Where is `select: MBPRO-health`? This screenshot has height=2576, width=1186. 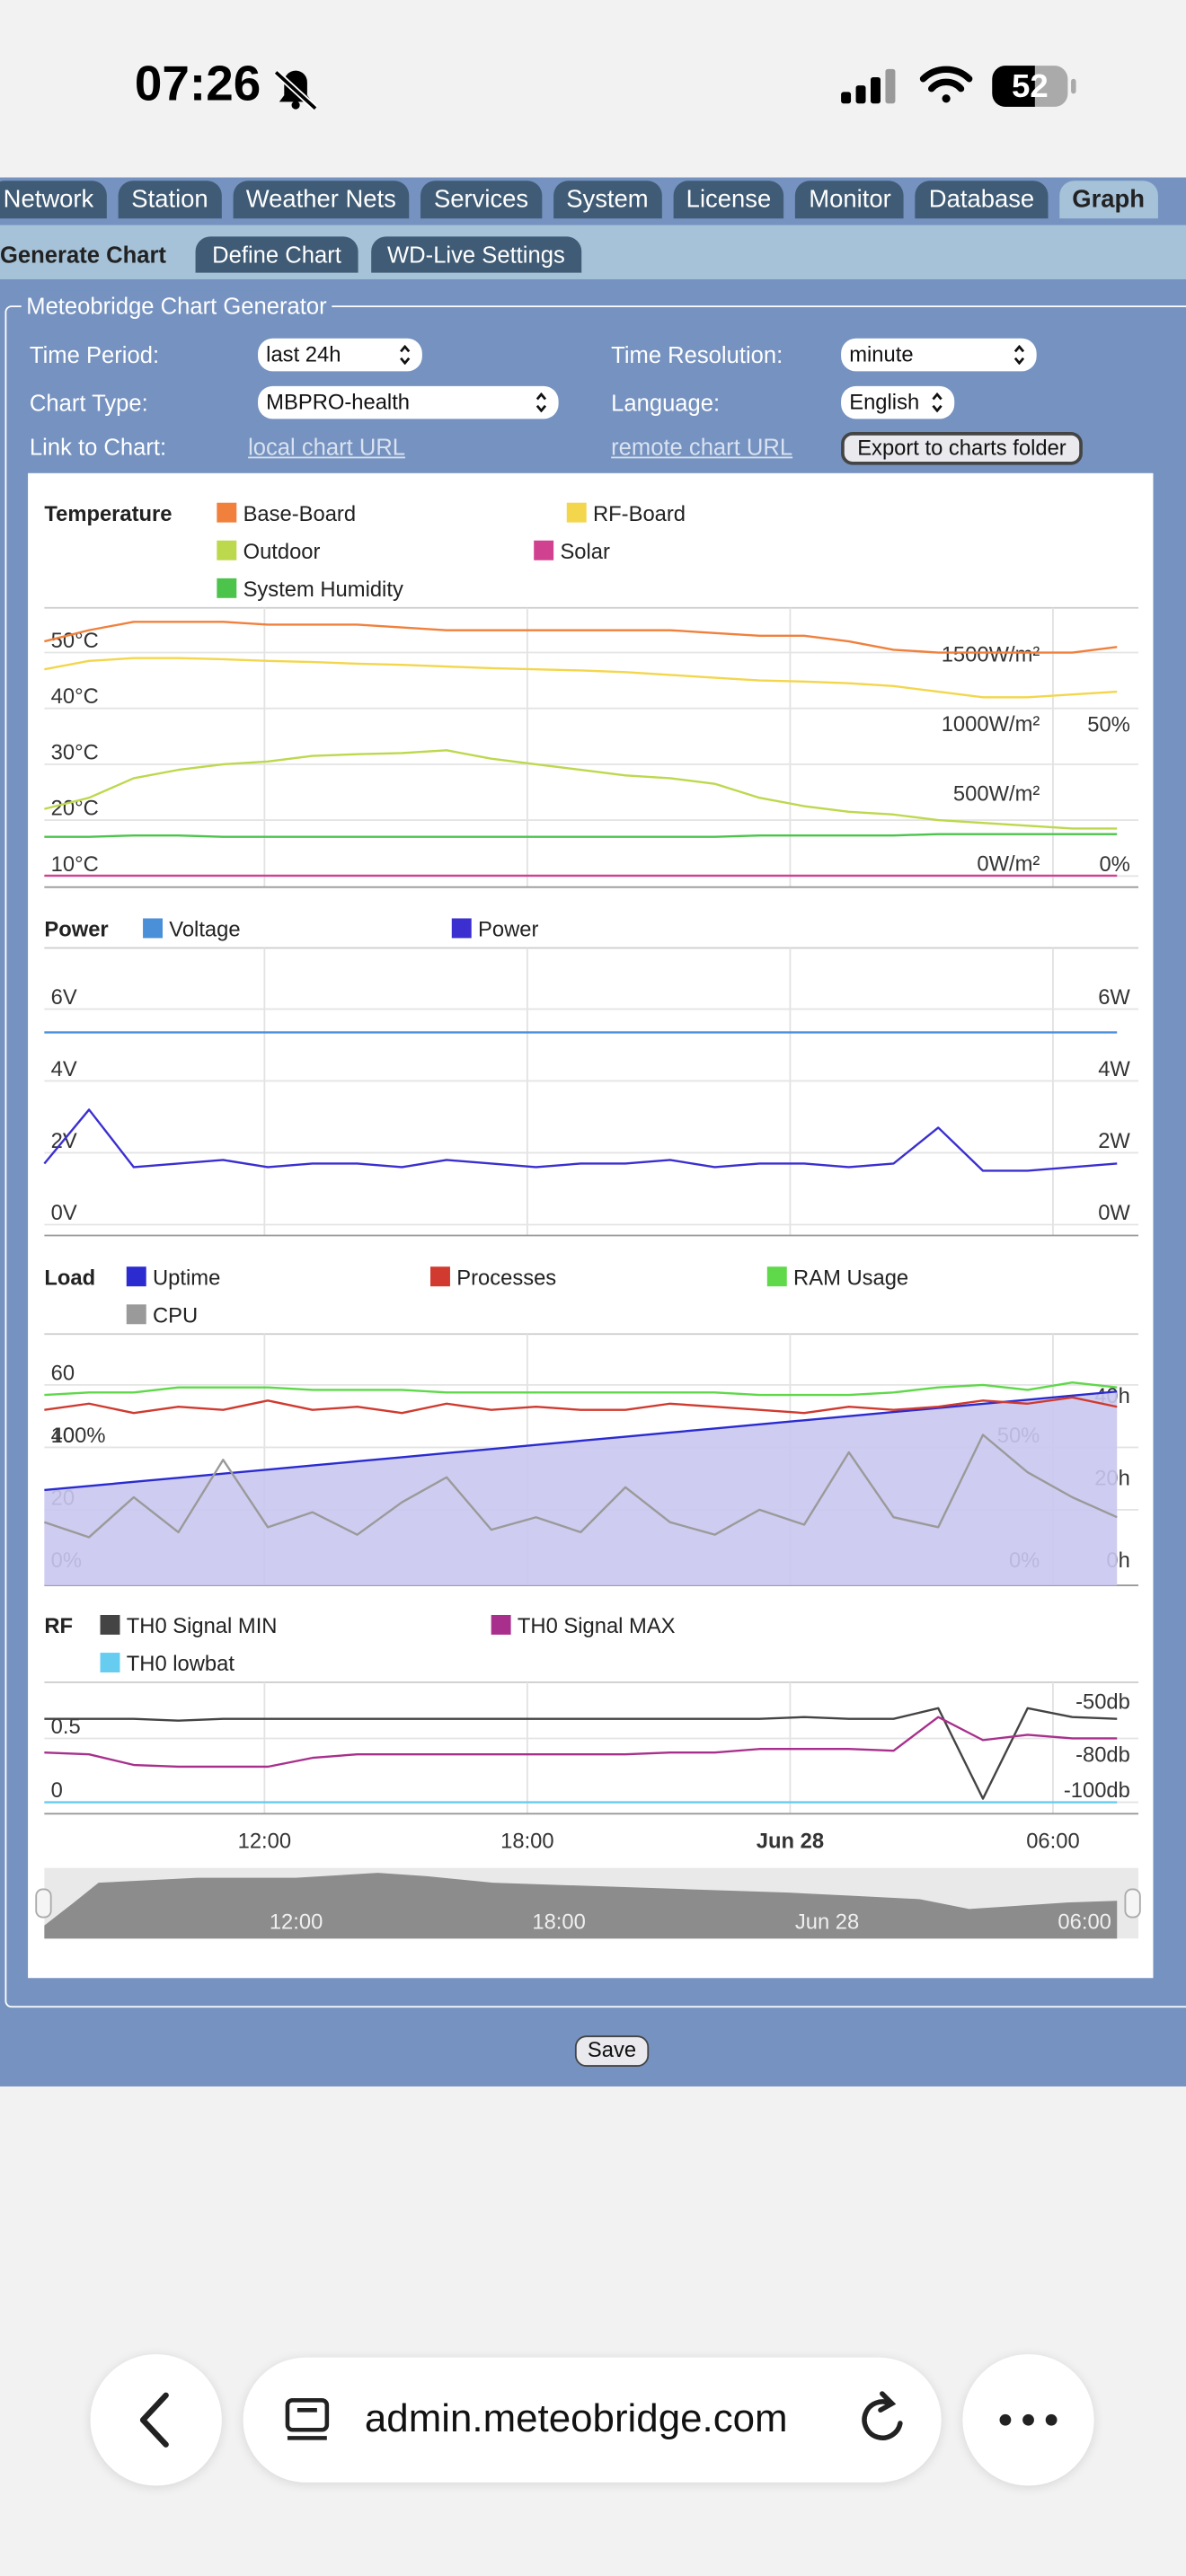 select: MBPRO-health is located at coordinates (408, 402).